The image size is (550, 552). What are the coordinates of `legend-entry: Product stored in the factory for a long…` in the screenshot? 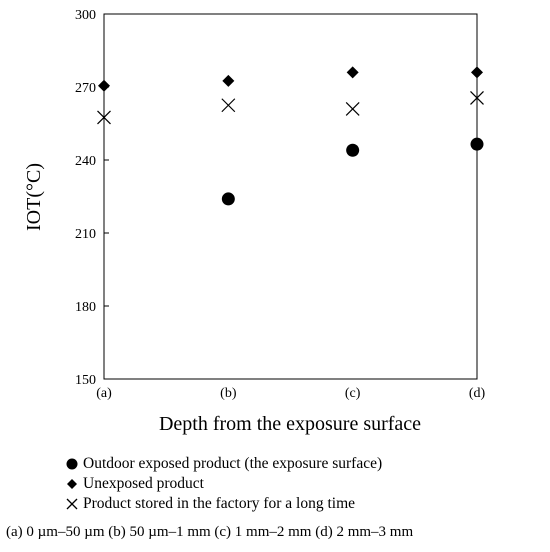 It's located at (223, 504).